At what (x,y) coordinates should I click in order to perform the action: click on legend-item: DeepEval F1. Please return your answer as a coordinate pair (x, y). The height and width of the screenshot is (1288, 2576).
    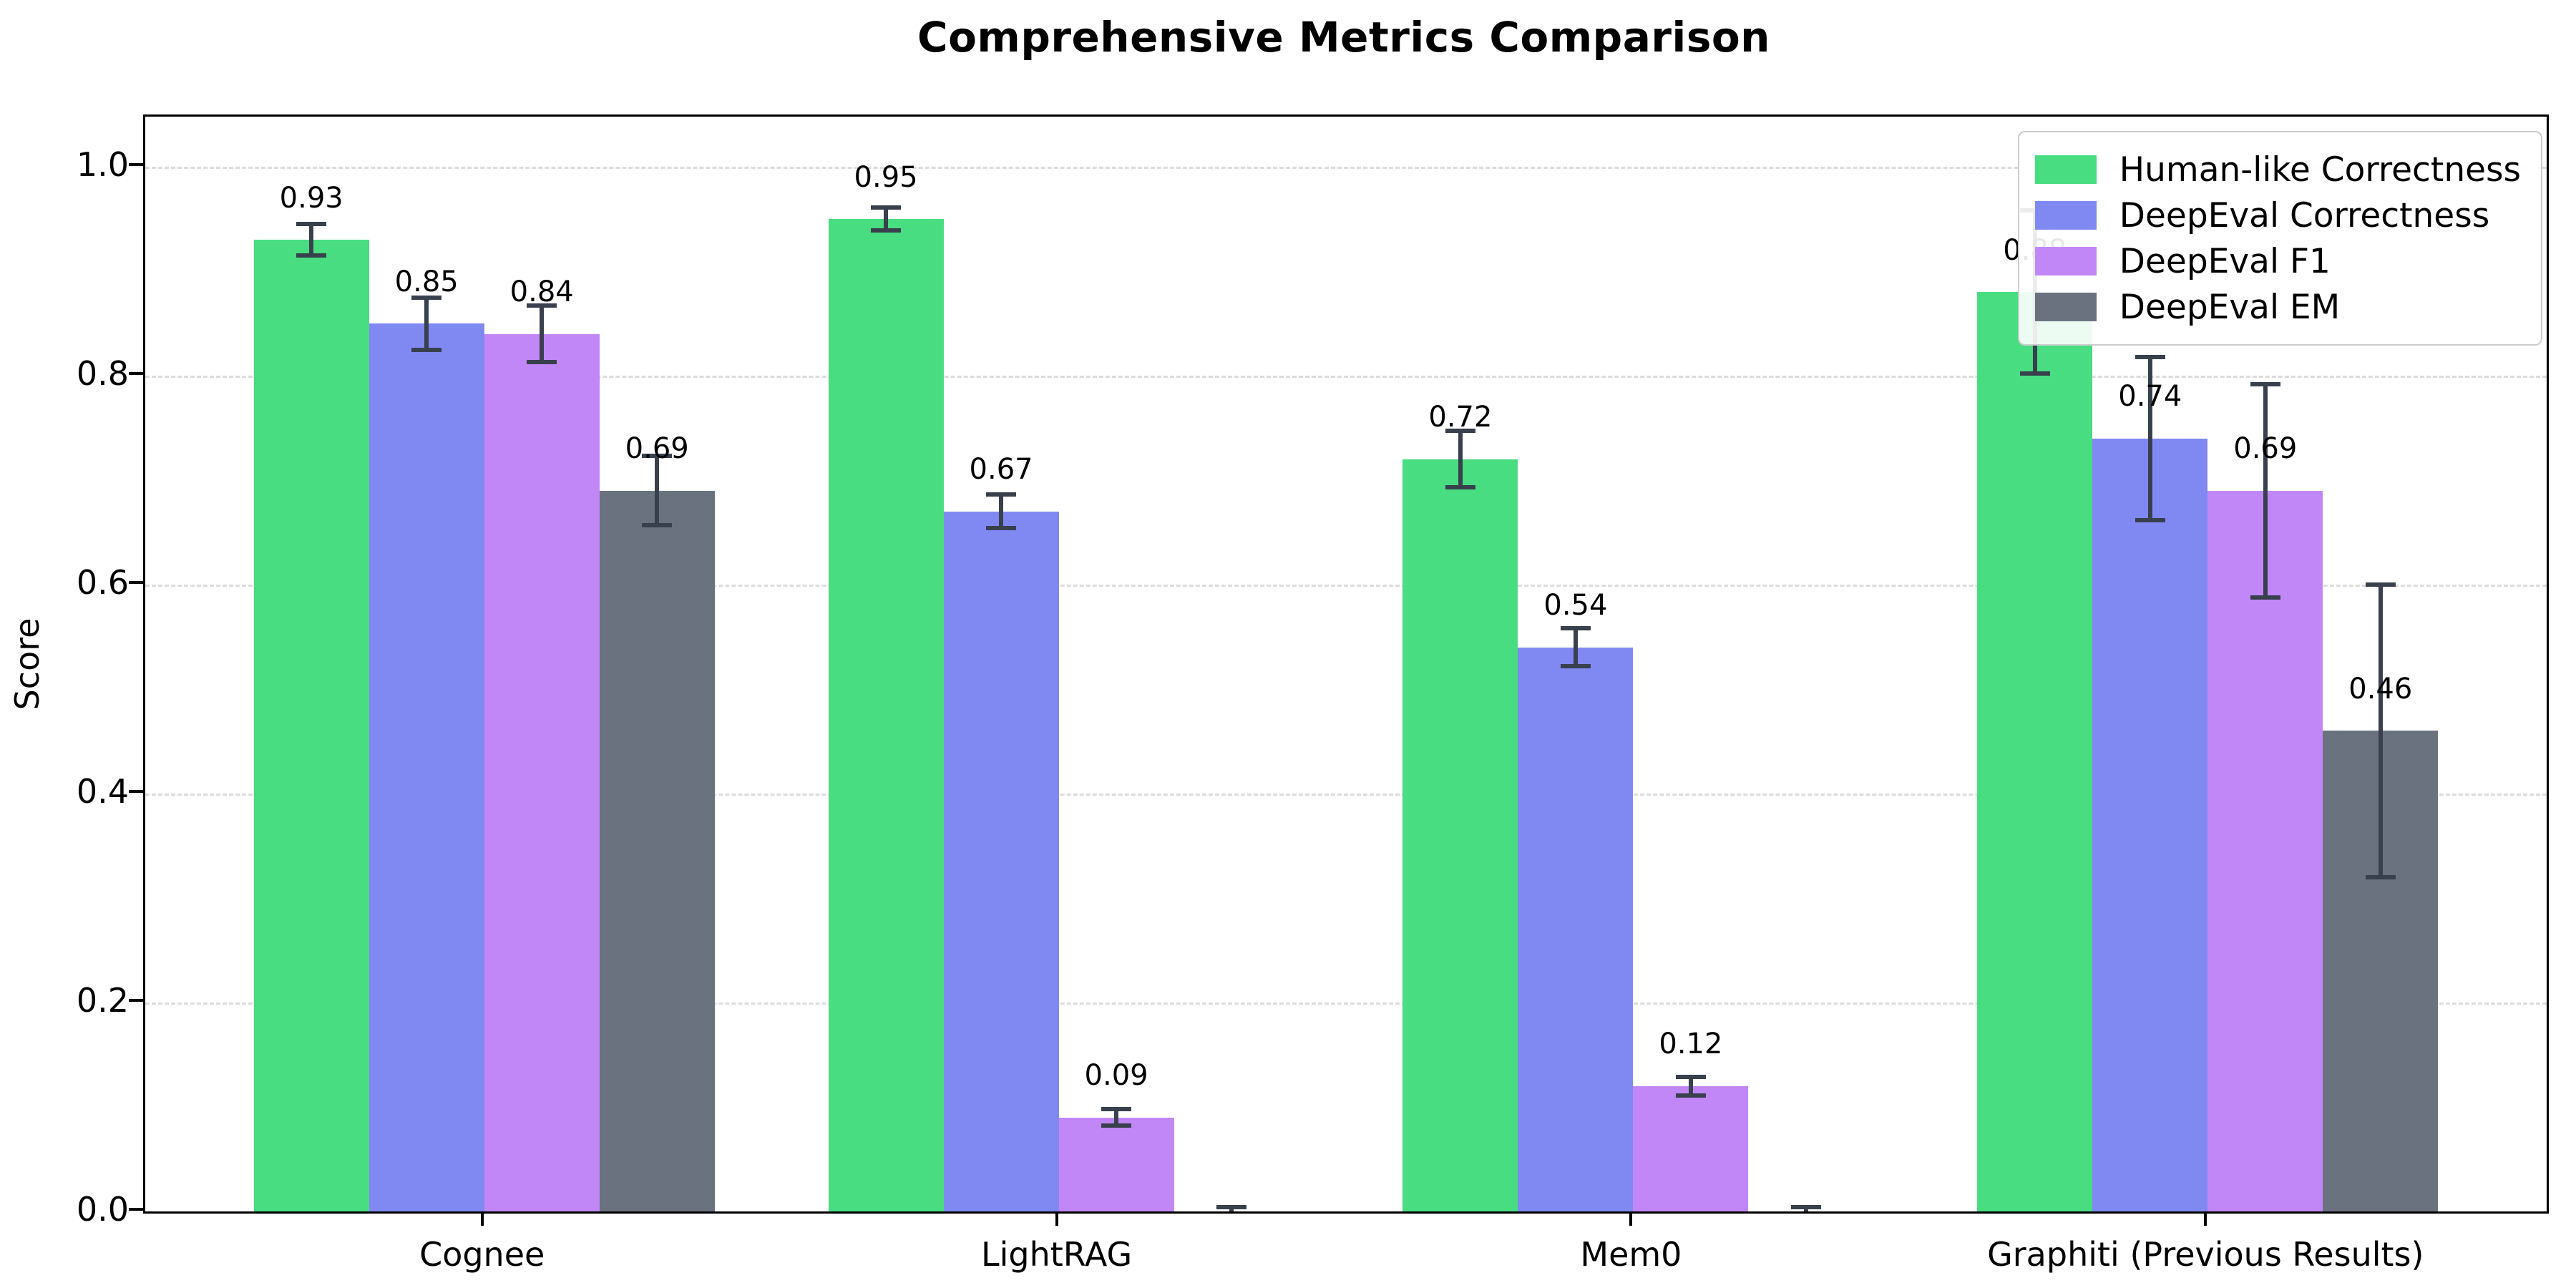
    Looking at the image, I should click on (2277, 261).